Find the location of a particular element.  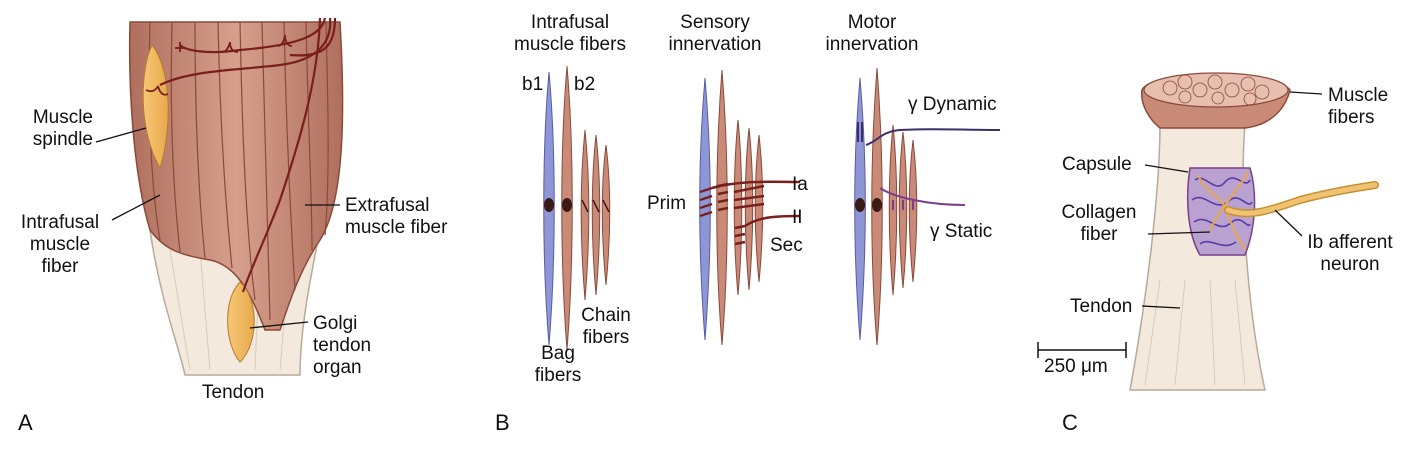

panel-letter-a: A is located at coordinates (25, 422).